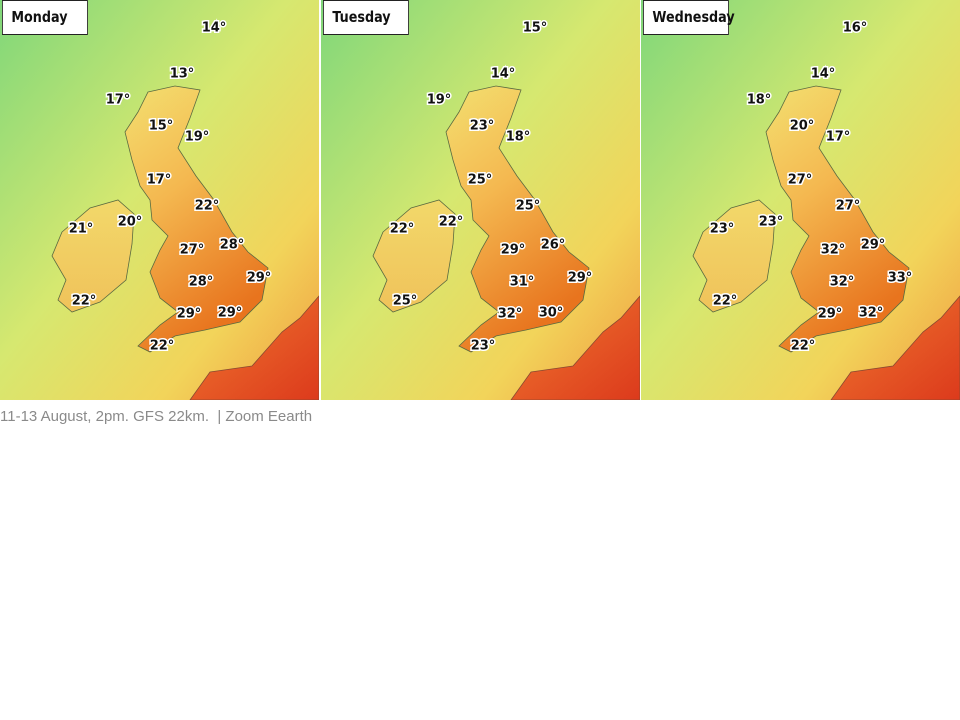 Image resolution: width=960 pixels, height=720 pixels. I want to click on day-label: Wednesday, so click(689, 17).